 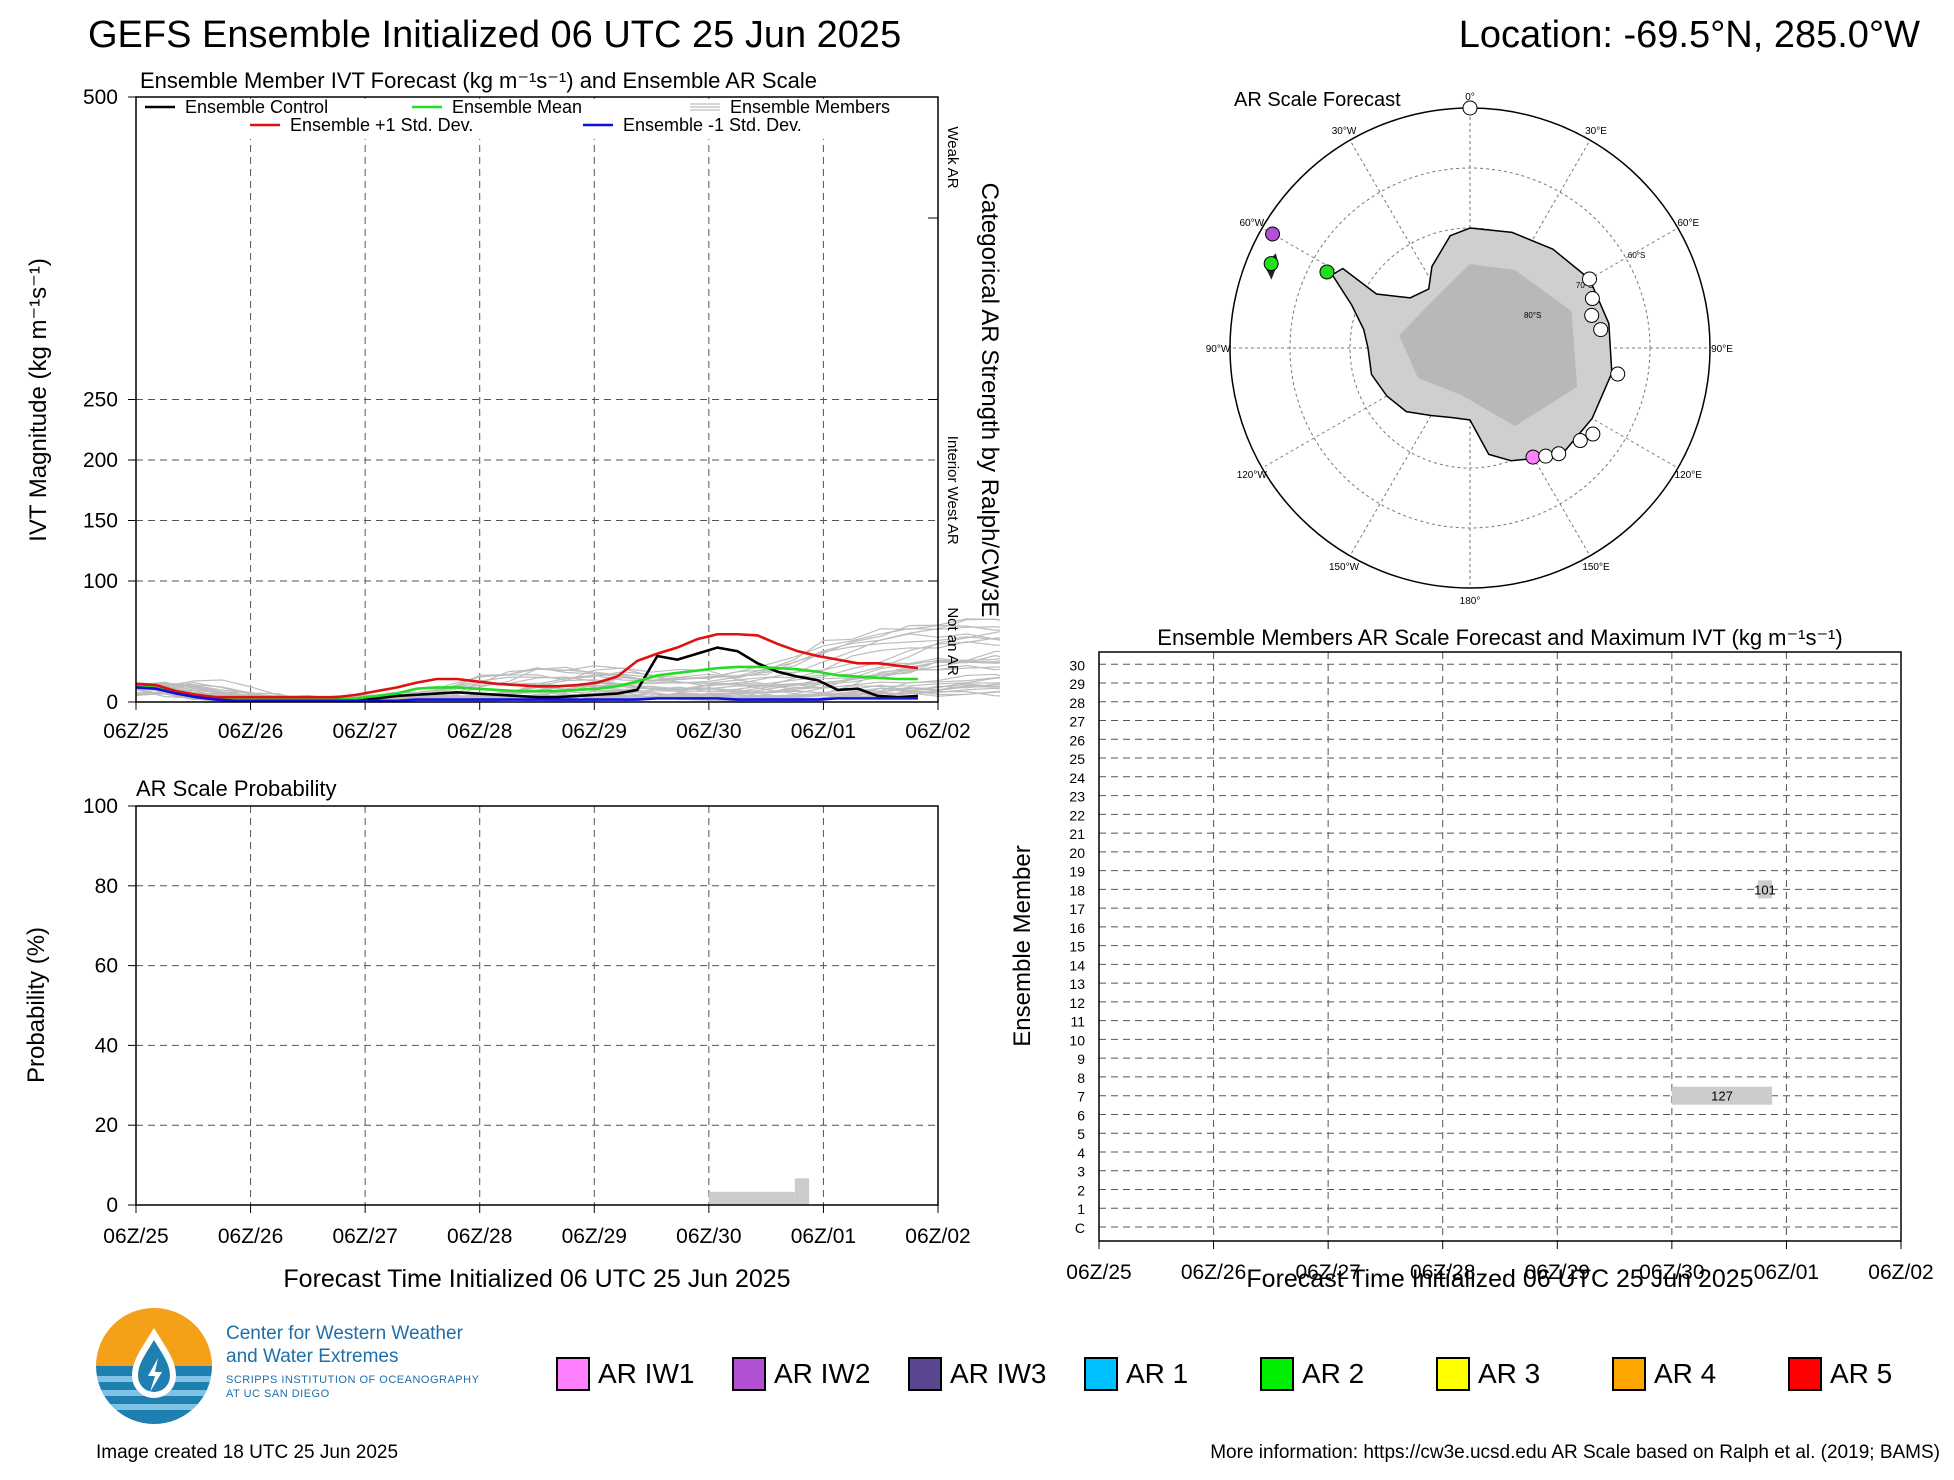 What do you see at coordinates (1664, 1374) in the screenshot?
I see `legend-item: AR 4` at bounding box center [1664, 1374].